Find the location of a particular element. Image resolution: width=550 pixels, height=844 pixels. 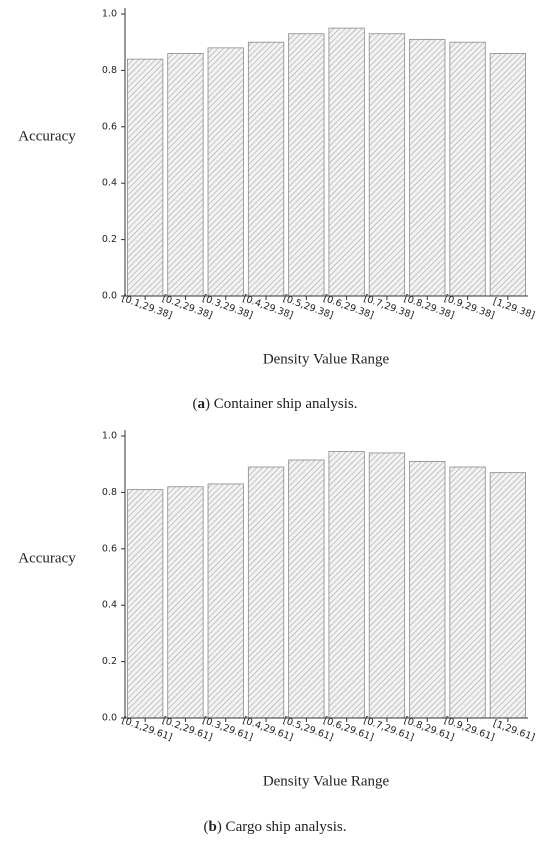

x-tick-label: [1,29.61] is located at coordinates (513, 730).